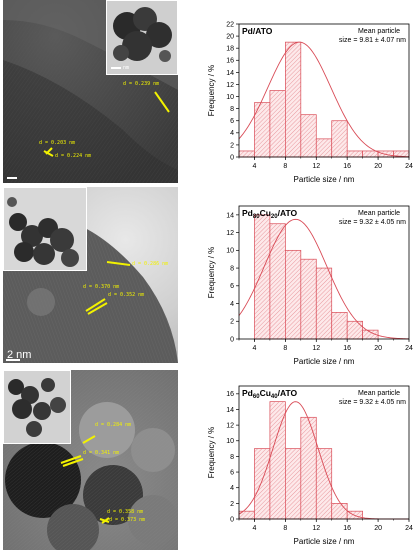 The width and height of the screenshot is (419, 550). I want to click on plot-frame, so click(324, 272).